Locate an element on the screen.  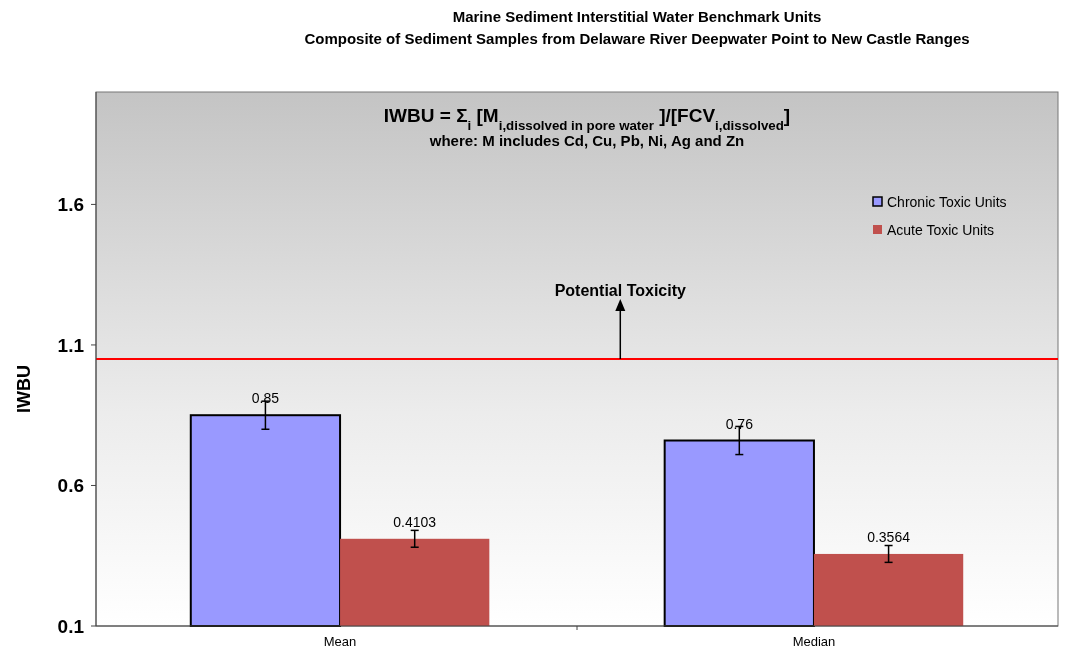
x-tick-label: Mean is located at coordinates (340, 641).